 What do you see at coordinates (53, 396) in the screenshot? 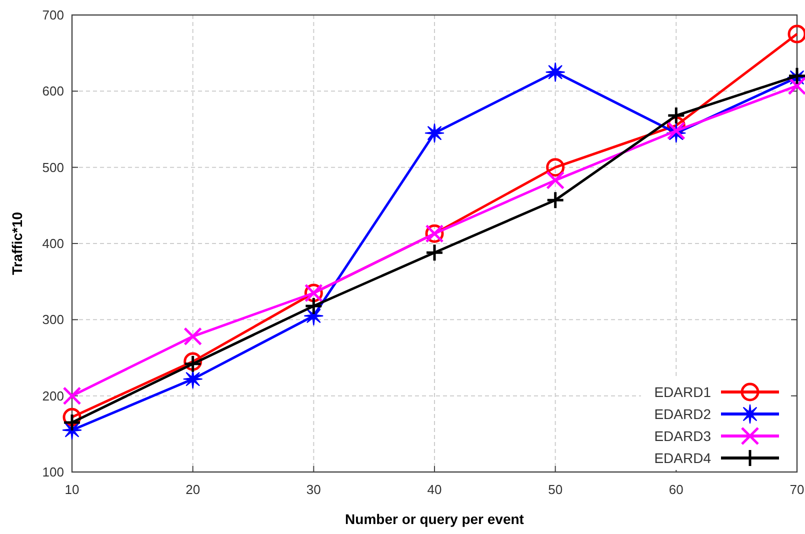
I see `y-tick-label: 200` at bounding box center [53, 396].